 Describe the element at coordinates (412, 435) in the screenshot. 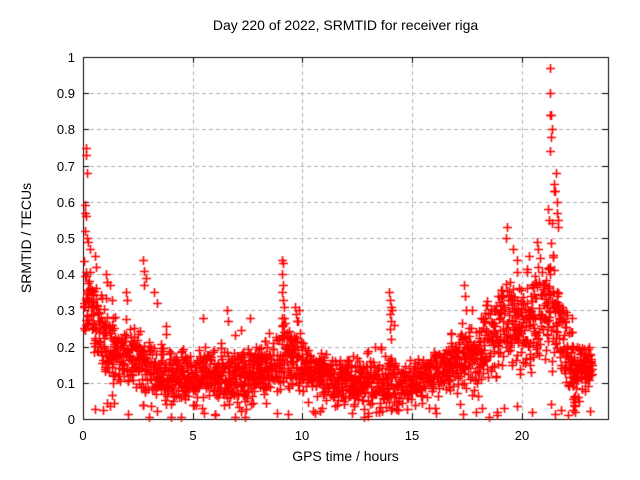

I see `x-tick-label: 15` at that location.